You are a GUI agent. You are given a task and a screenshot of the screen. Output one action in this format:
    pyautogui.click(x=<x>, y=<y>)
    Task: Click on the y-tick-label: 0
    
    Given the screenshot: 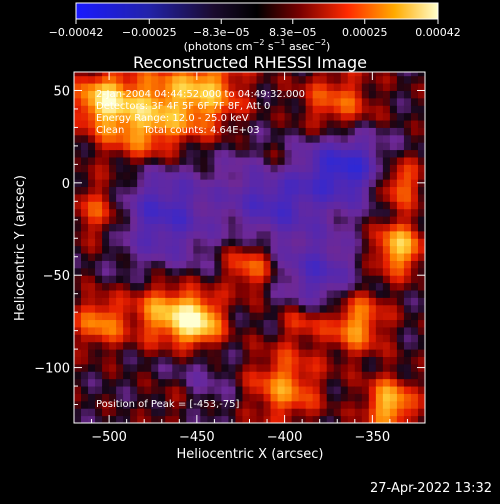 What is the action you would take?
    pyautogui.click(x=66, y=184)
    